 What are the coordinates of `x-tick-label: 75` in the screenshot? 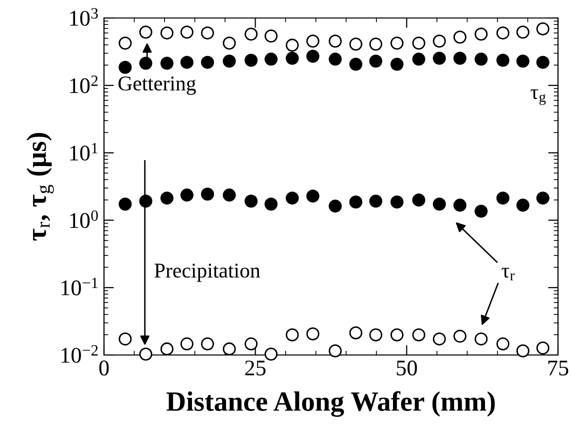 It's located at (558, 368).